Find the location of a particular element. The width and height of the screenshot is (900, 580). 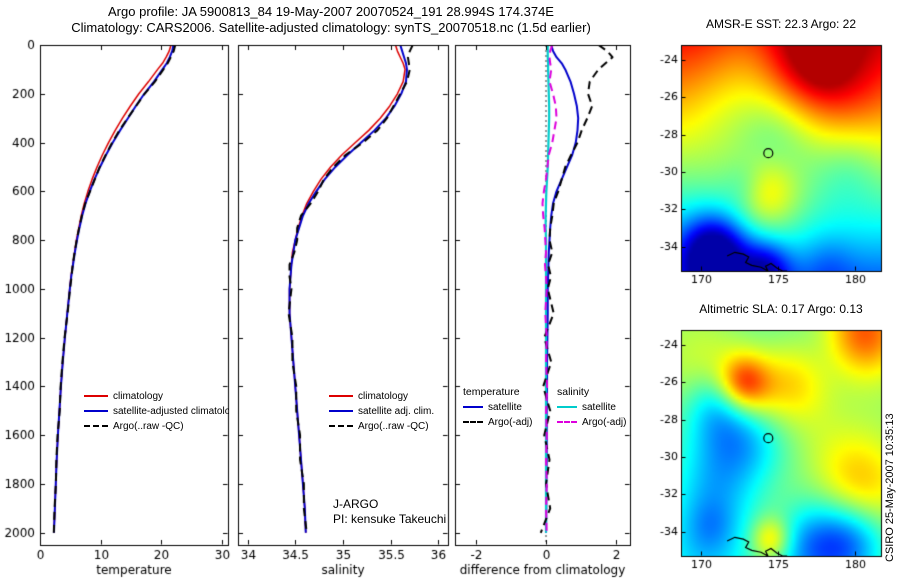

magenta-dashed-line-swatch is located at coordinates (567, 422).